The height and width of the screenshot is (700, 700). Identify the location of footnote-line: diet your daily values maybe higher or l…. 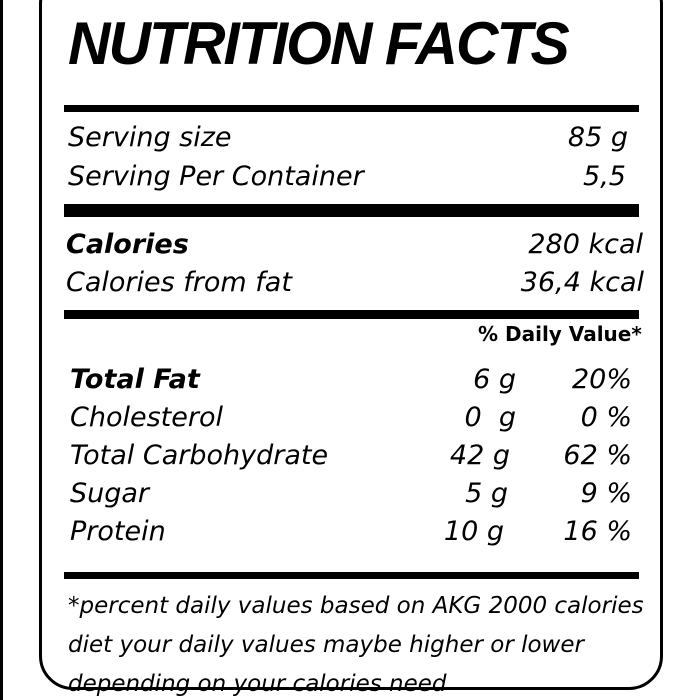
(326, 645).